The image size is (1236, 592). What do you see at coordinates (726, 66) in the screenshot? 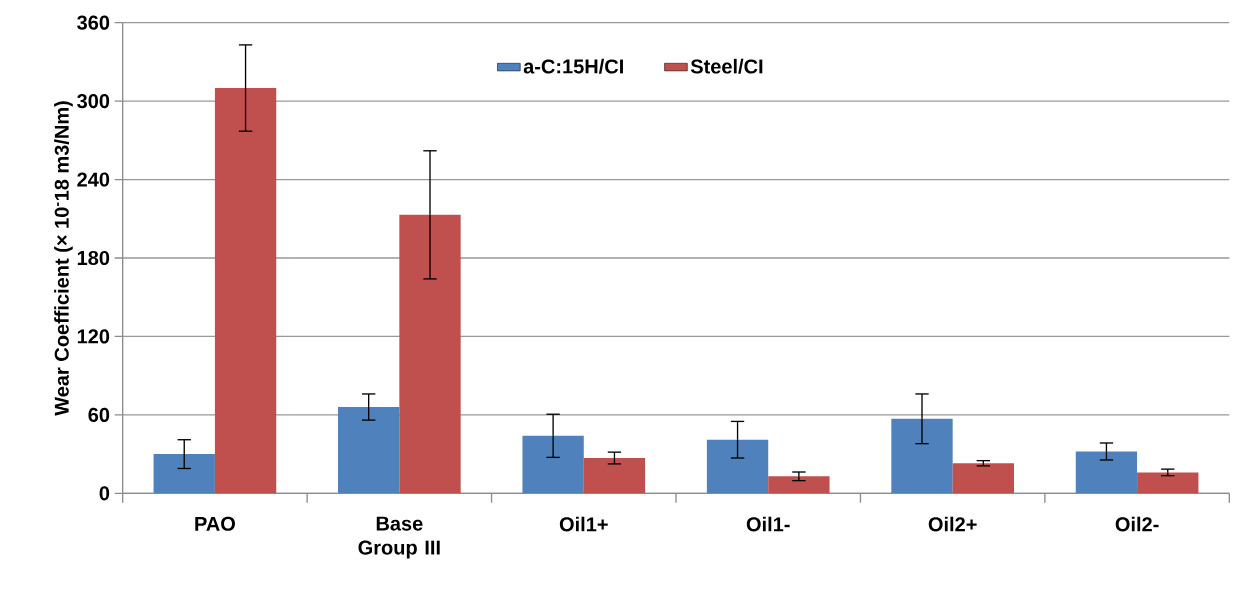
I see `legend-label: Steel/CI` at bounding box center [726, 66].